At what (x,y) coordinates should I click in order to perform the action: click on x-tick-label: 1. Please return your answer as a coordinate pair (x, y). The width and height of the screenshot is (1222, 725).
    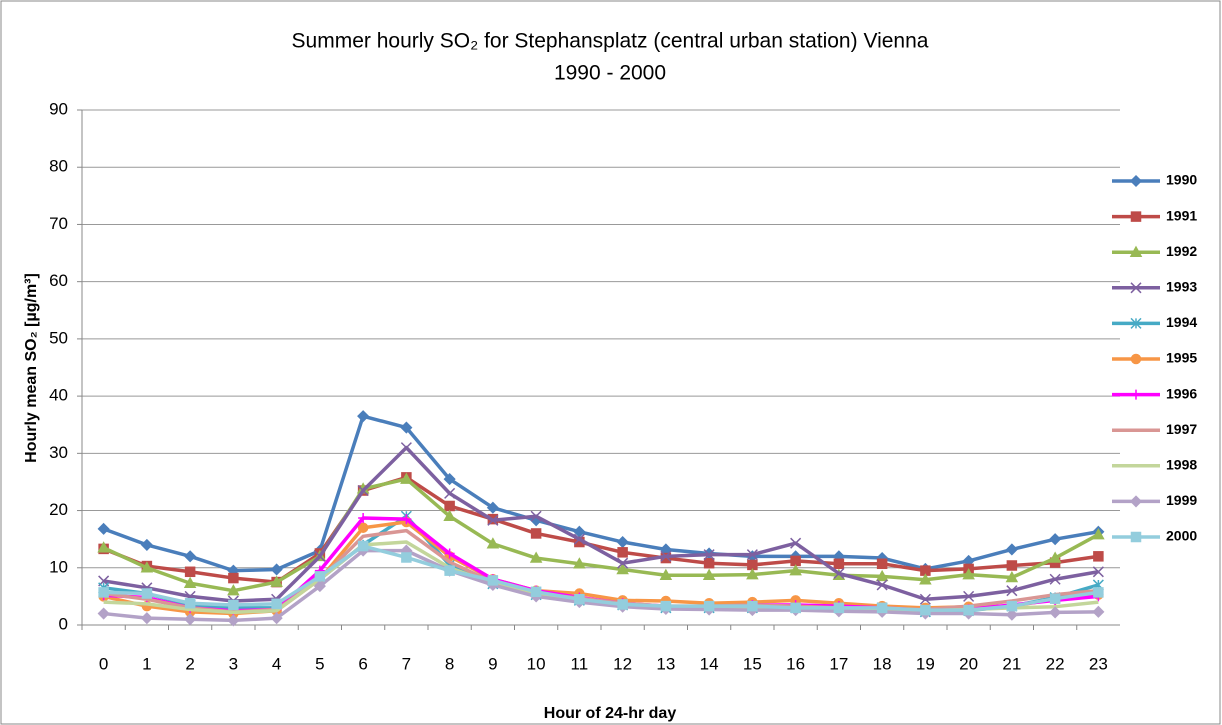
    Looking at the image, I should click on (146, 663).